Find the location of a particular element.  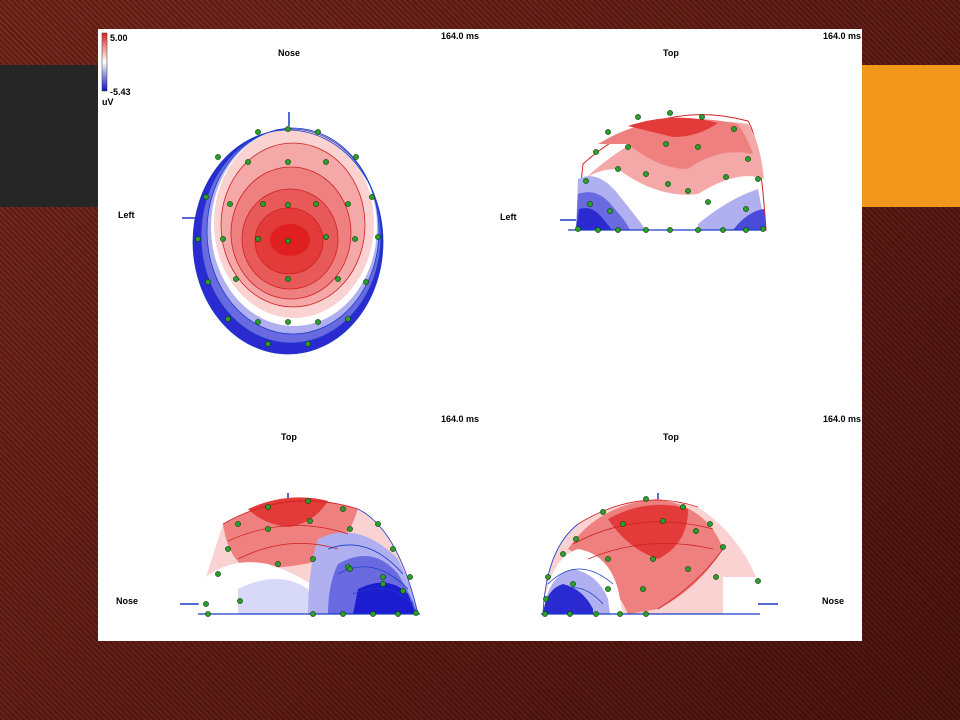

view2-time: 164.0 ms is located at coordinates (842, 36).